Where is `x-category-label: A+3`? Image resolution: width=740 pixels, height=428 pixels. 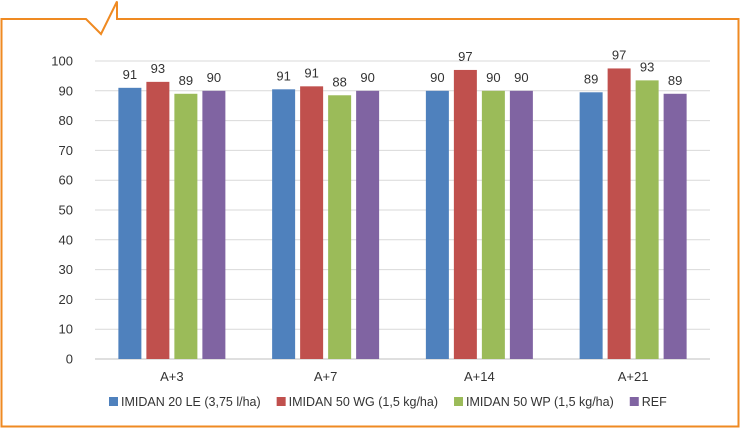 x-category-label: A+3 is located at coordinates (172, 376).